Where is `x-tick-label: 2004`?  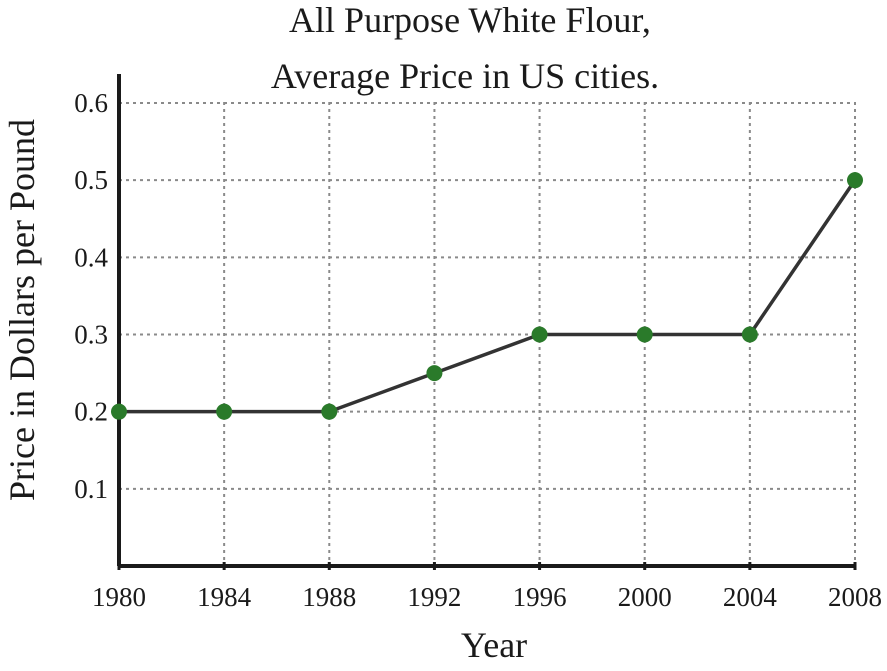 x-tick-label: 2004 is located at coordinates (750, 597).